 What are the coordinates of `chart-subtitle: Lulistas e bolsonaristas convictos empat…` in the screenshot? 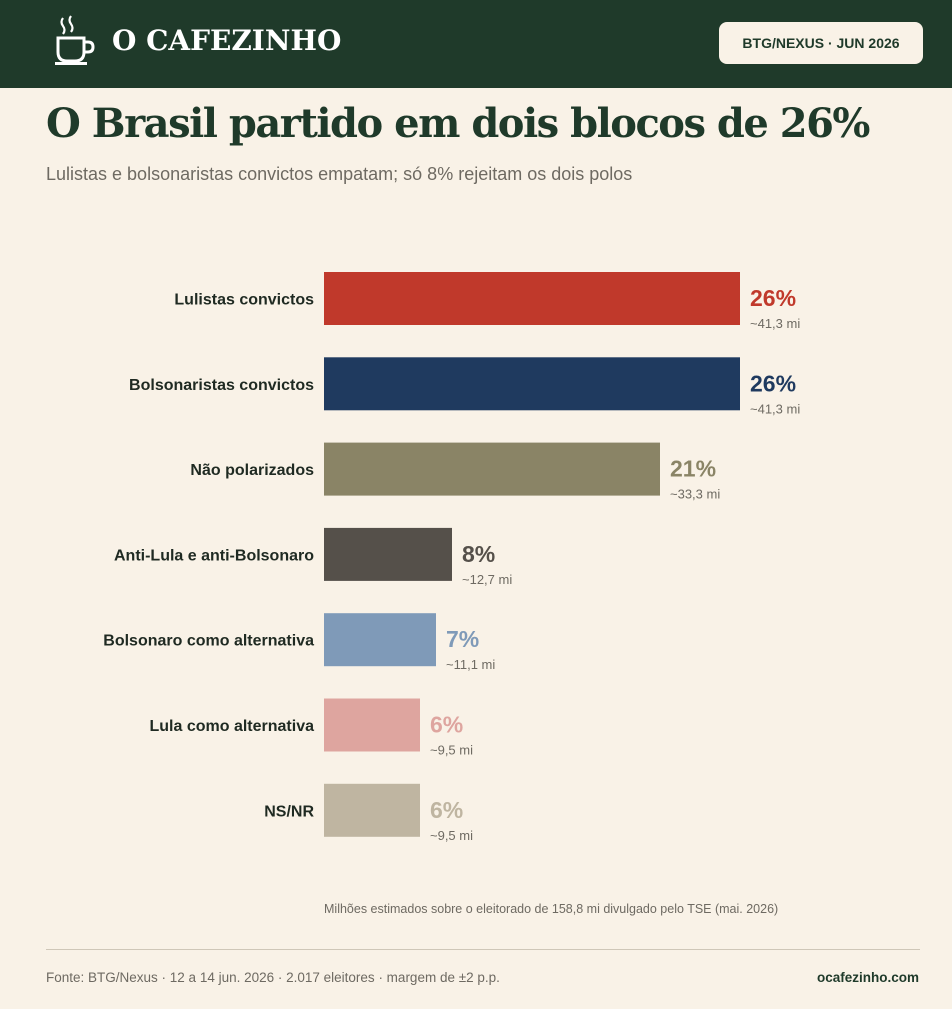 It's located at (339, 174).